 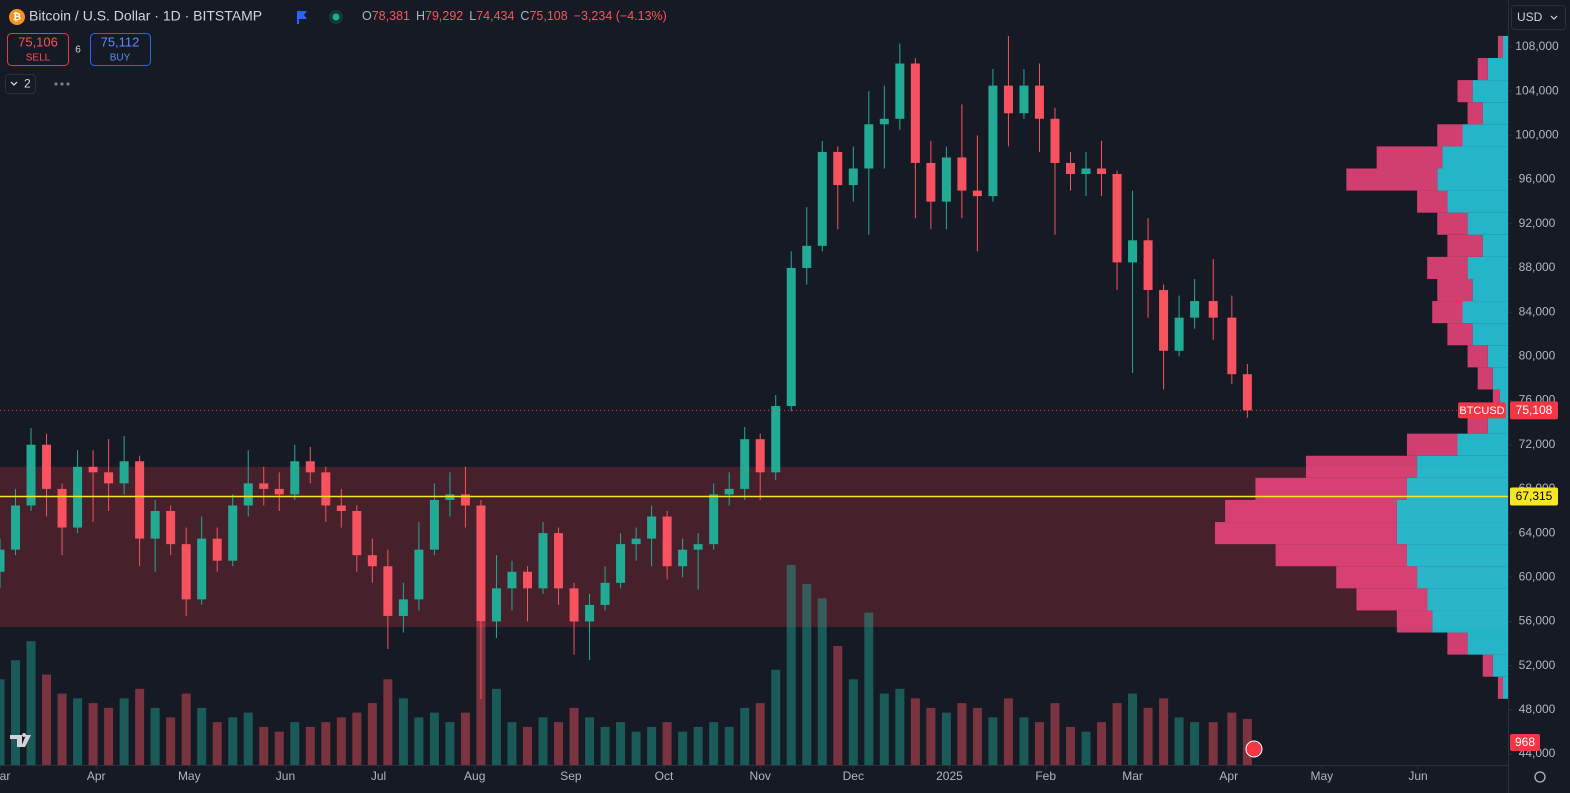 I want to click on y-tick-label: 88,000, so click(x=1537, y=267).